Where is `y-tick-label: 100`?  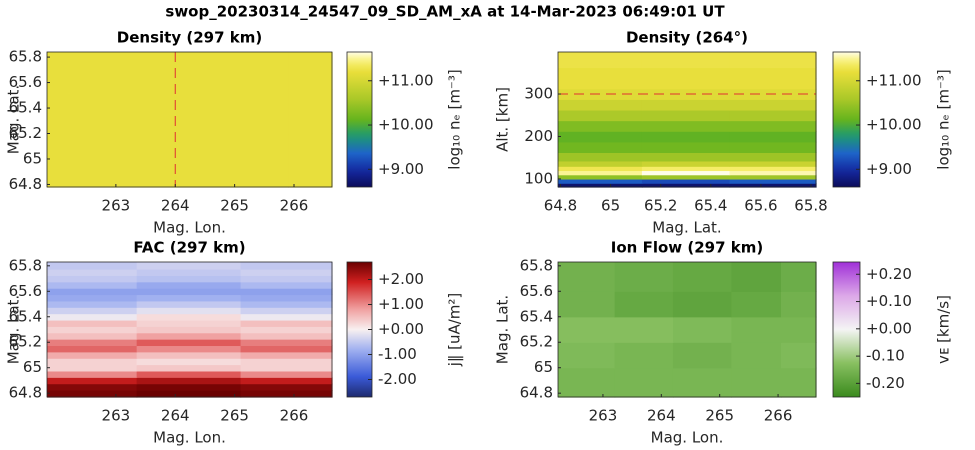 y-tick-label: 100 is located at coordinates (538, 178).